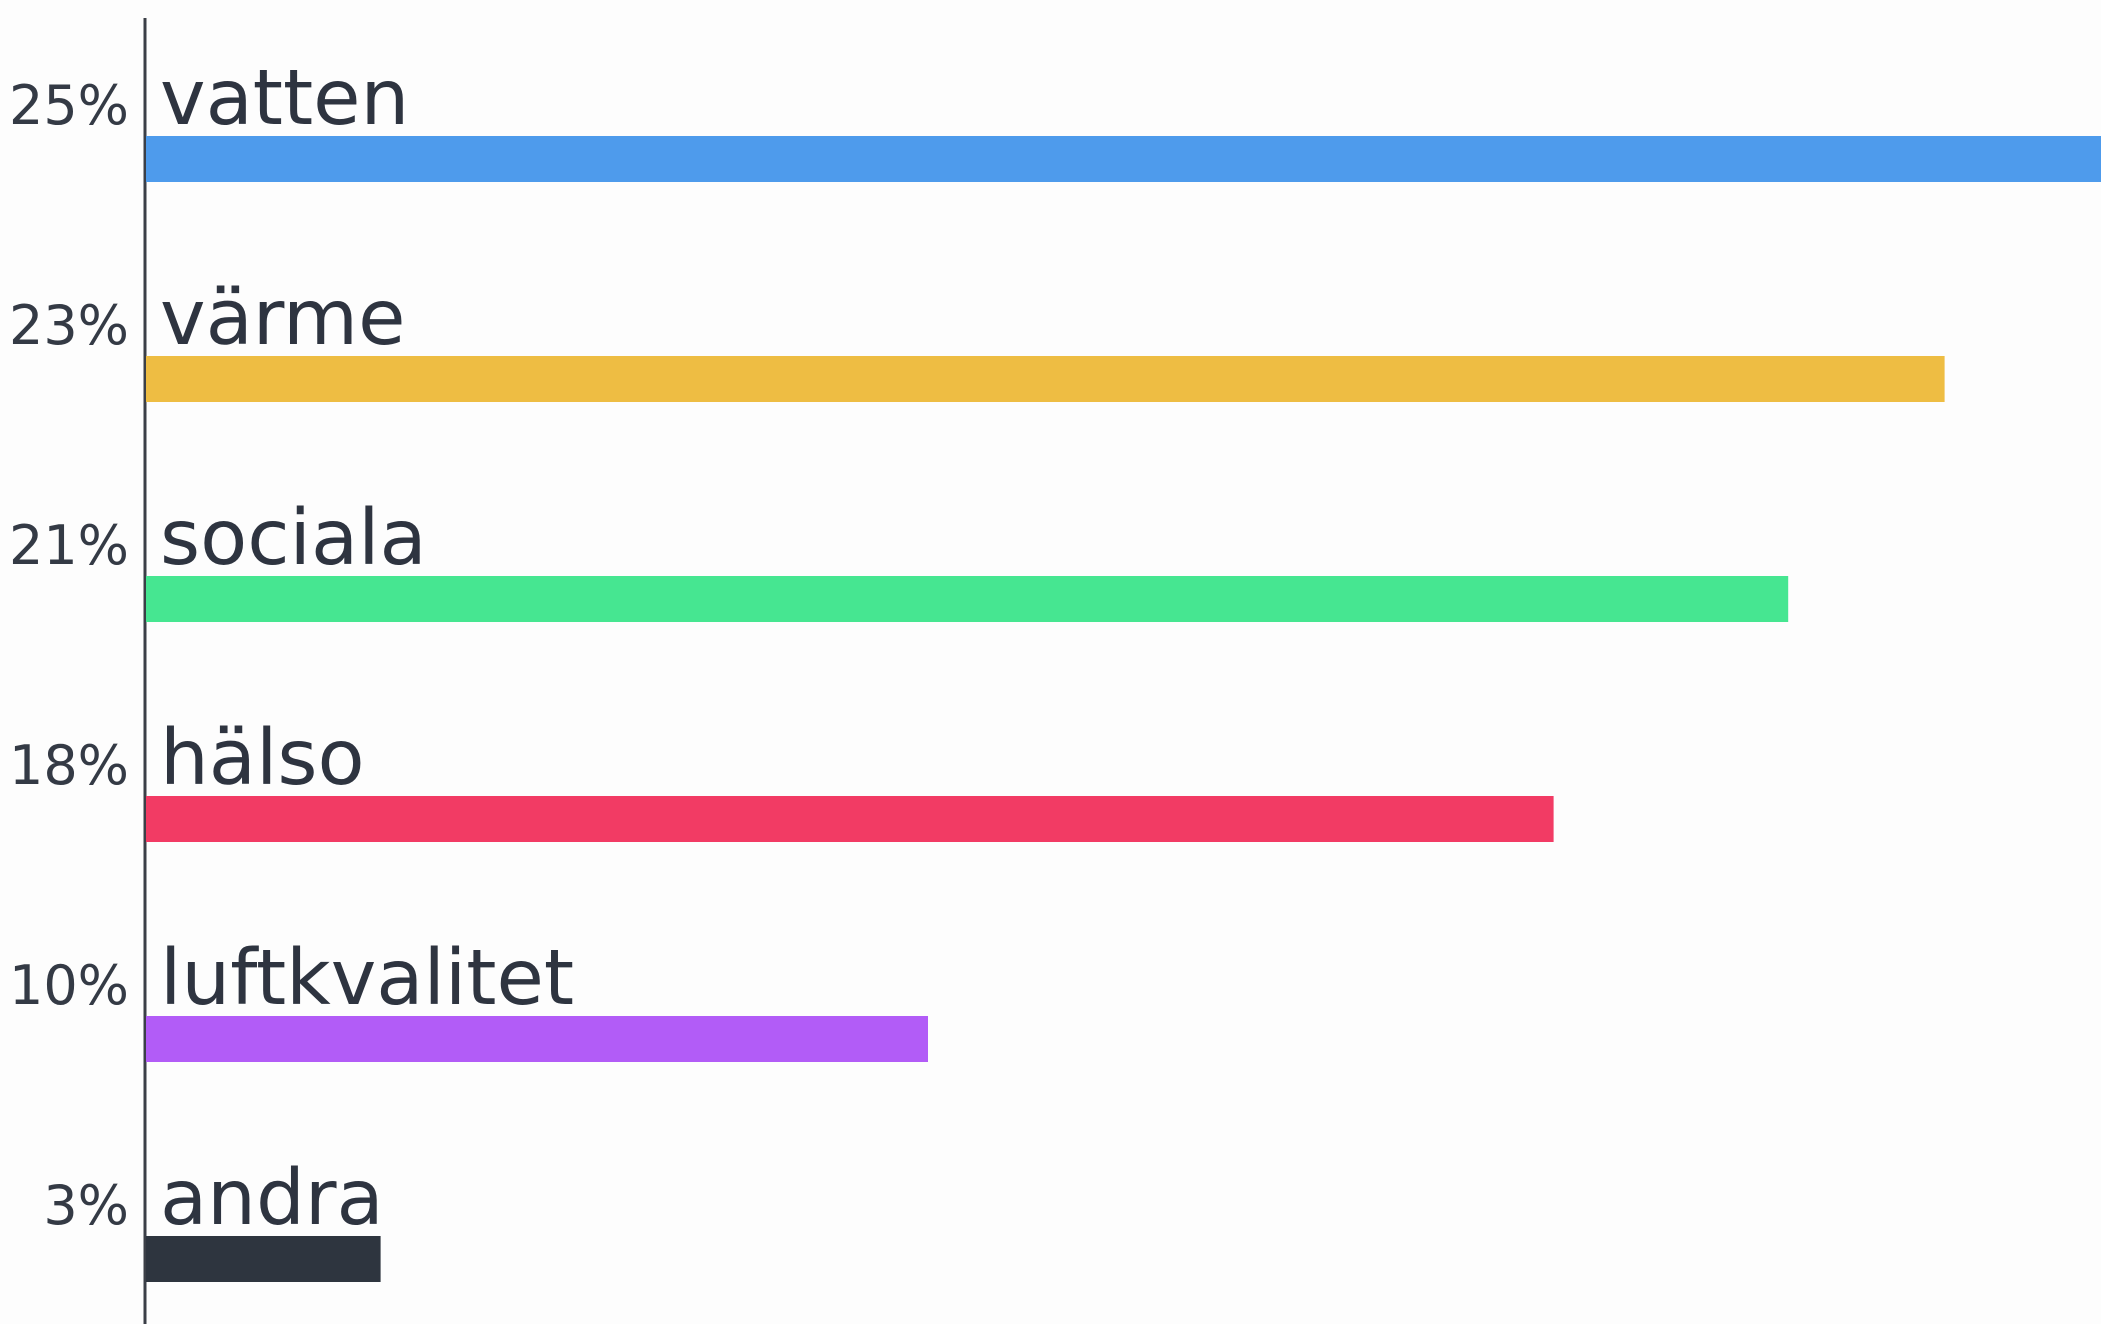 The width and height of the screenshot is (2101, 1324). Describe the element at coordinates (69, 545) in the screenshot. I see `value-label-2: 21%` at that location.